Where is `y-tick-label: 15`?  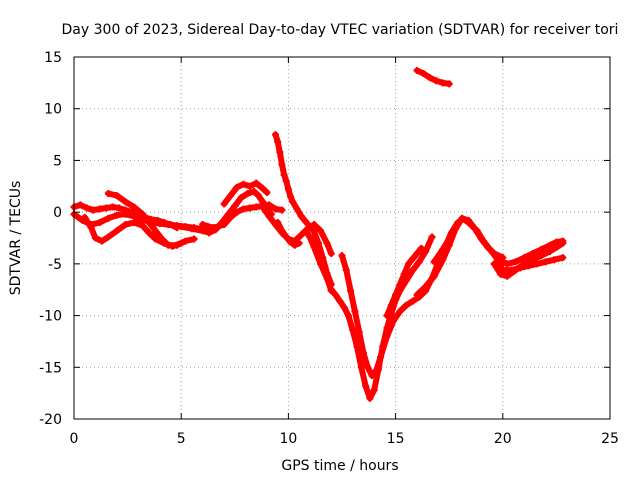
y-tick-label: 15 is located at coordinates (53, 58).